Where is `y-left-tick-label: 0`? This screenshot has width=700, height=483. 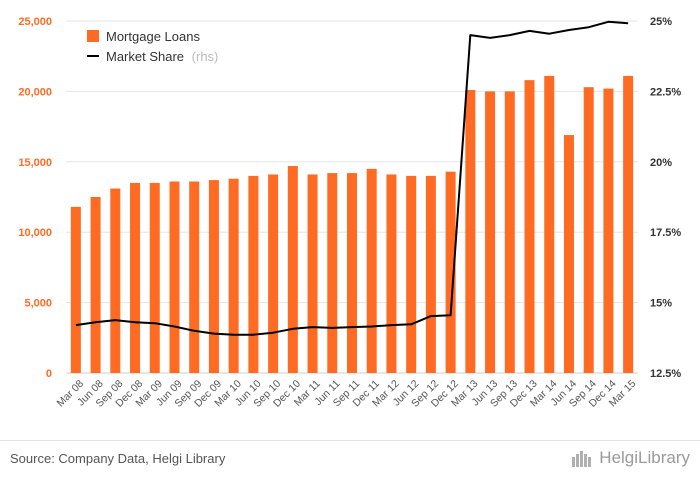 y-left-tick-label: 0 is located at coordinates (49, 374).